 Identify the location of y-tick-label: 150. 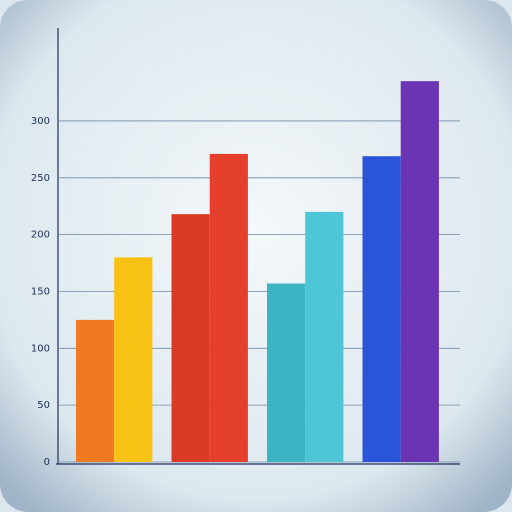
(40, 291).